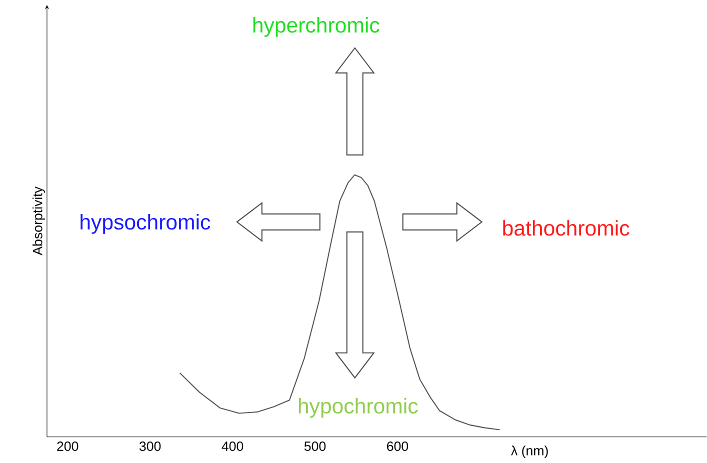 The image size is (707, 463). What do you see at coordinates (145, 224) in the screenshot?
I see `annotation: hypsochromic` at bounding box center [145, 224].